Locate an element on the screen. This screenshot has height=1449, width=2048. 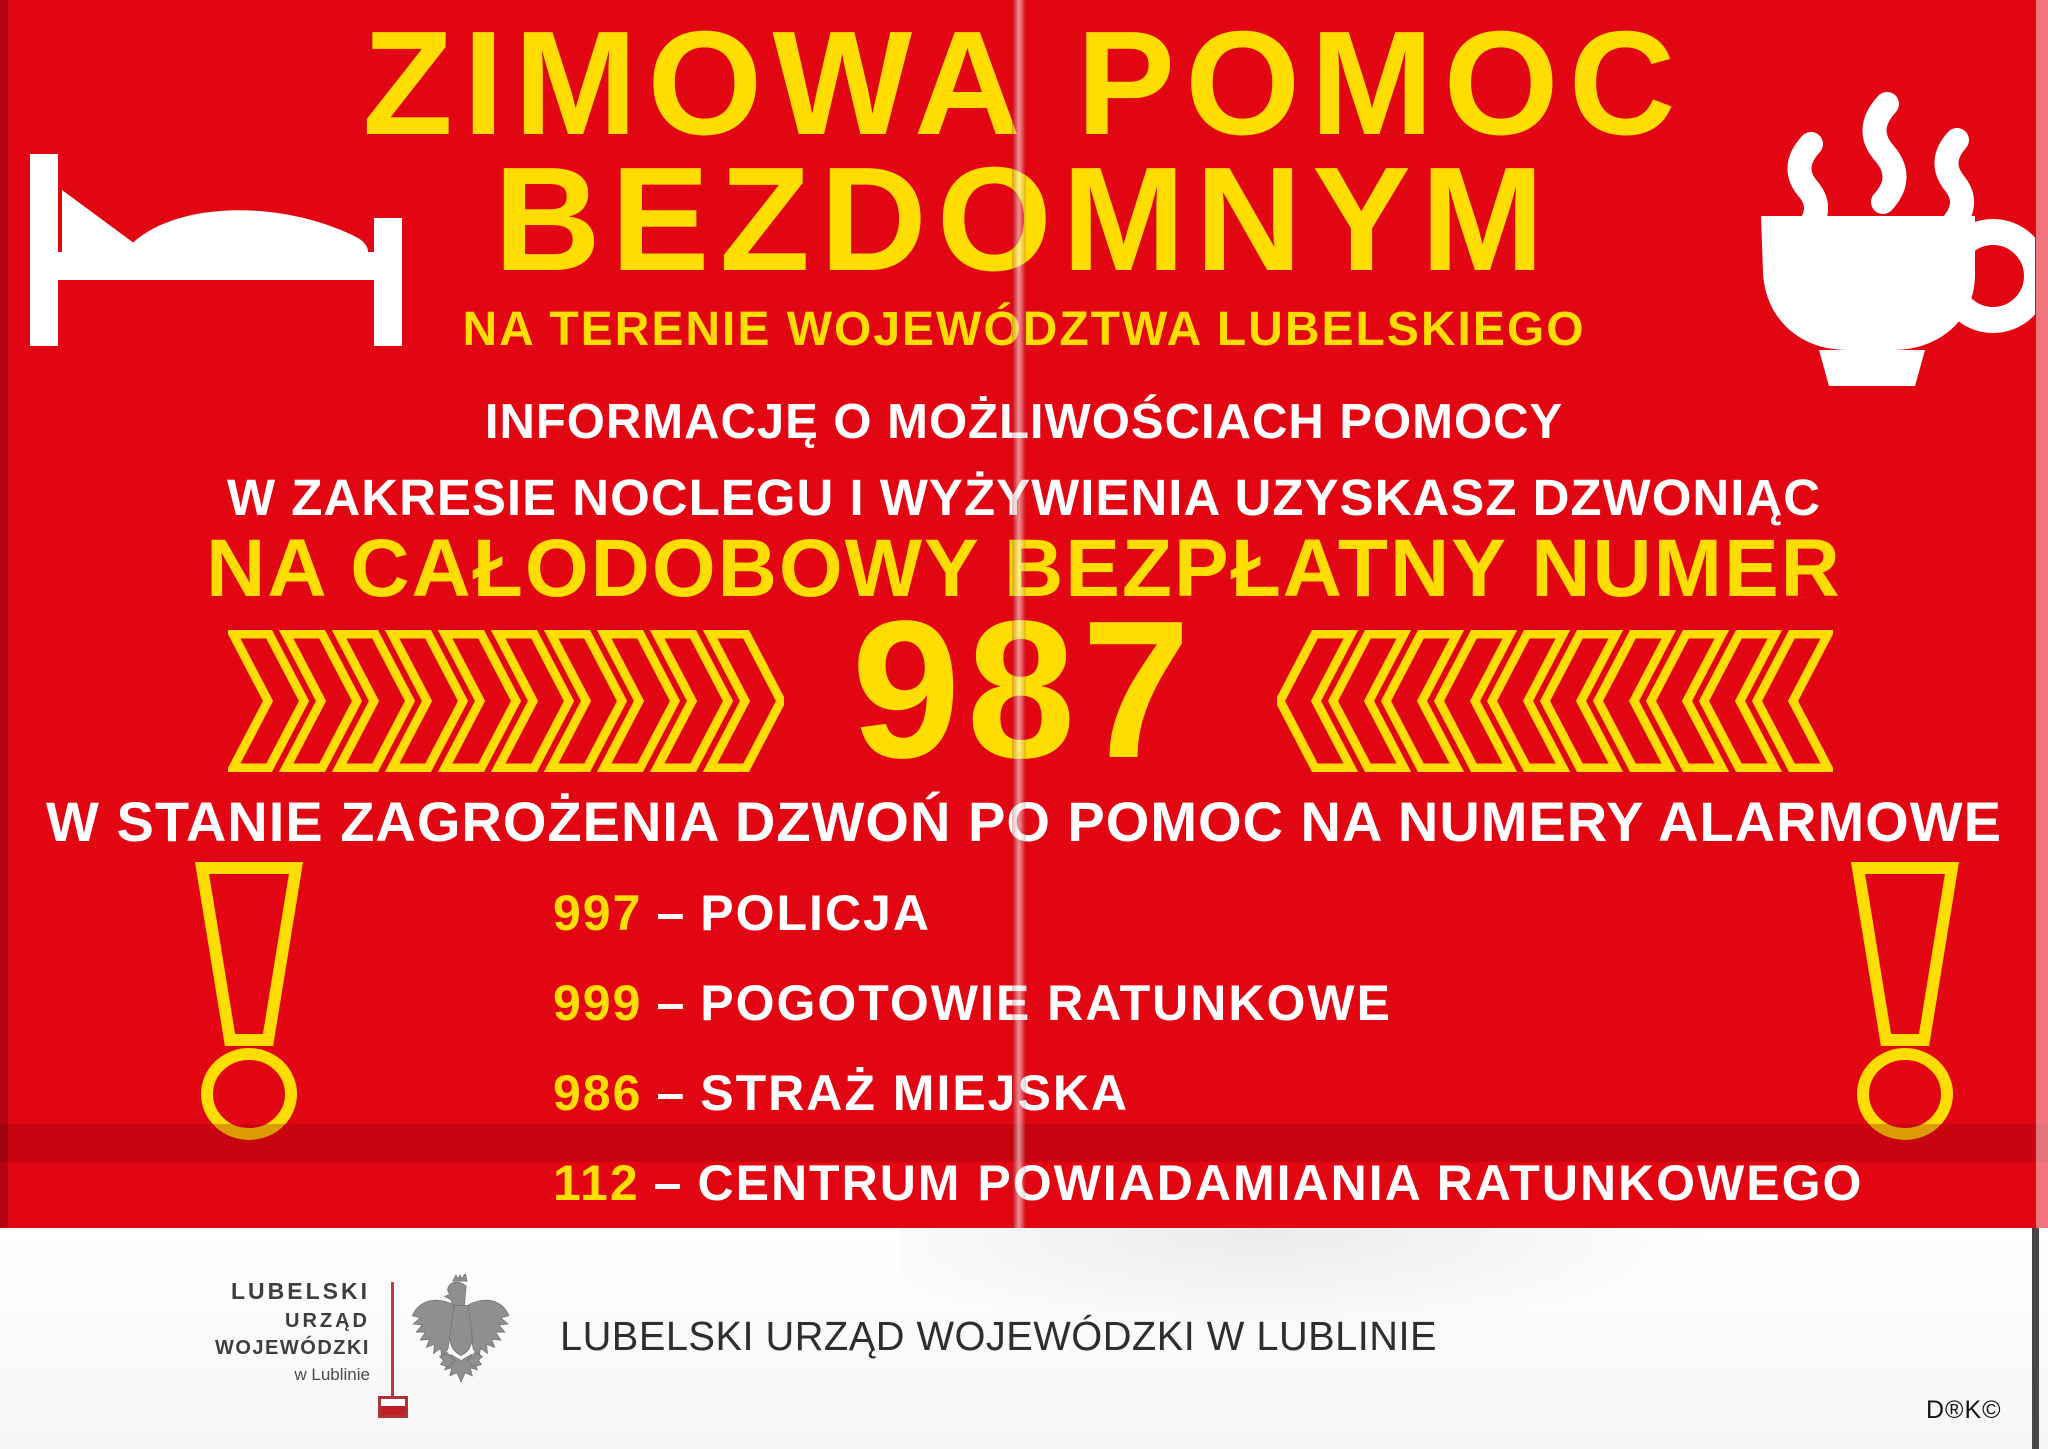
right-scan-border is located at coordinates (2035, 1338).